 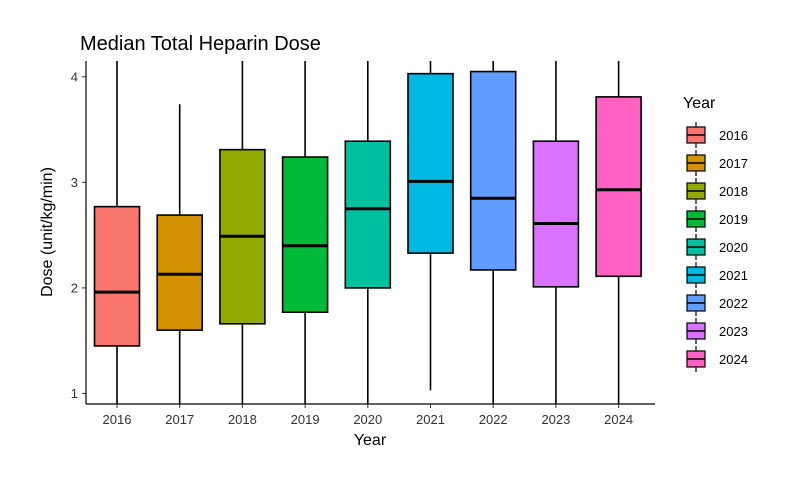 What do you see at coordinates (717, 303) in the screenshot?
I see `legend-item-2022: 2022` at bounding box center [717, 303].